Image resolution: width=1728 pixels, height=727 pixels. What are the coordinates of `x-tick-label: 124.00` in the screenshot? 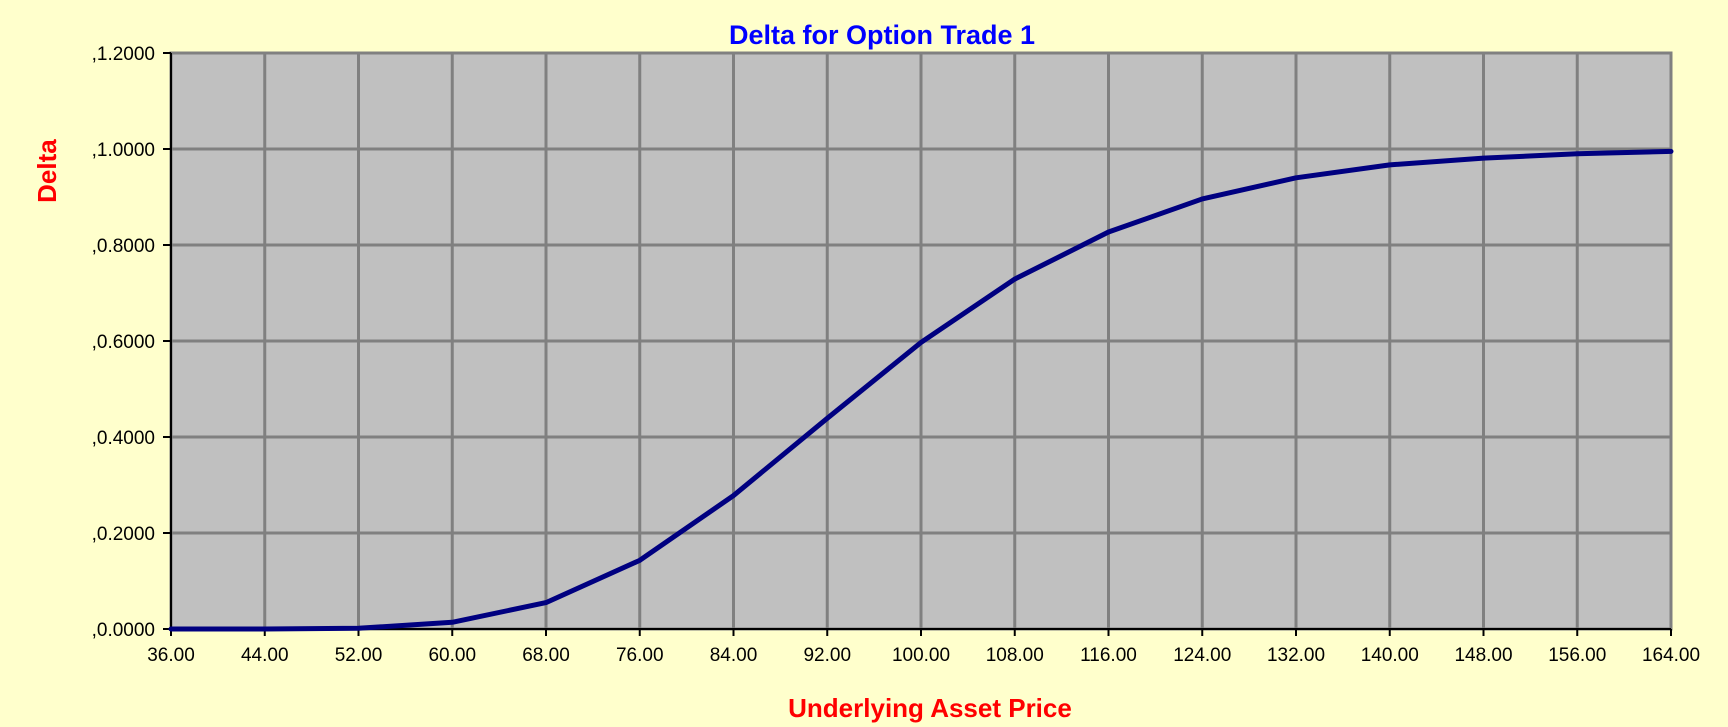 It's located at (1202, 655).